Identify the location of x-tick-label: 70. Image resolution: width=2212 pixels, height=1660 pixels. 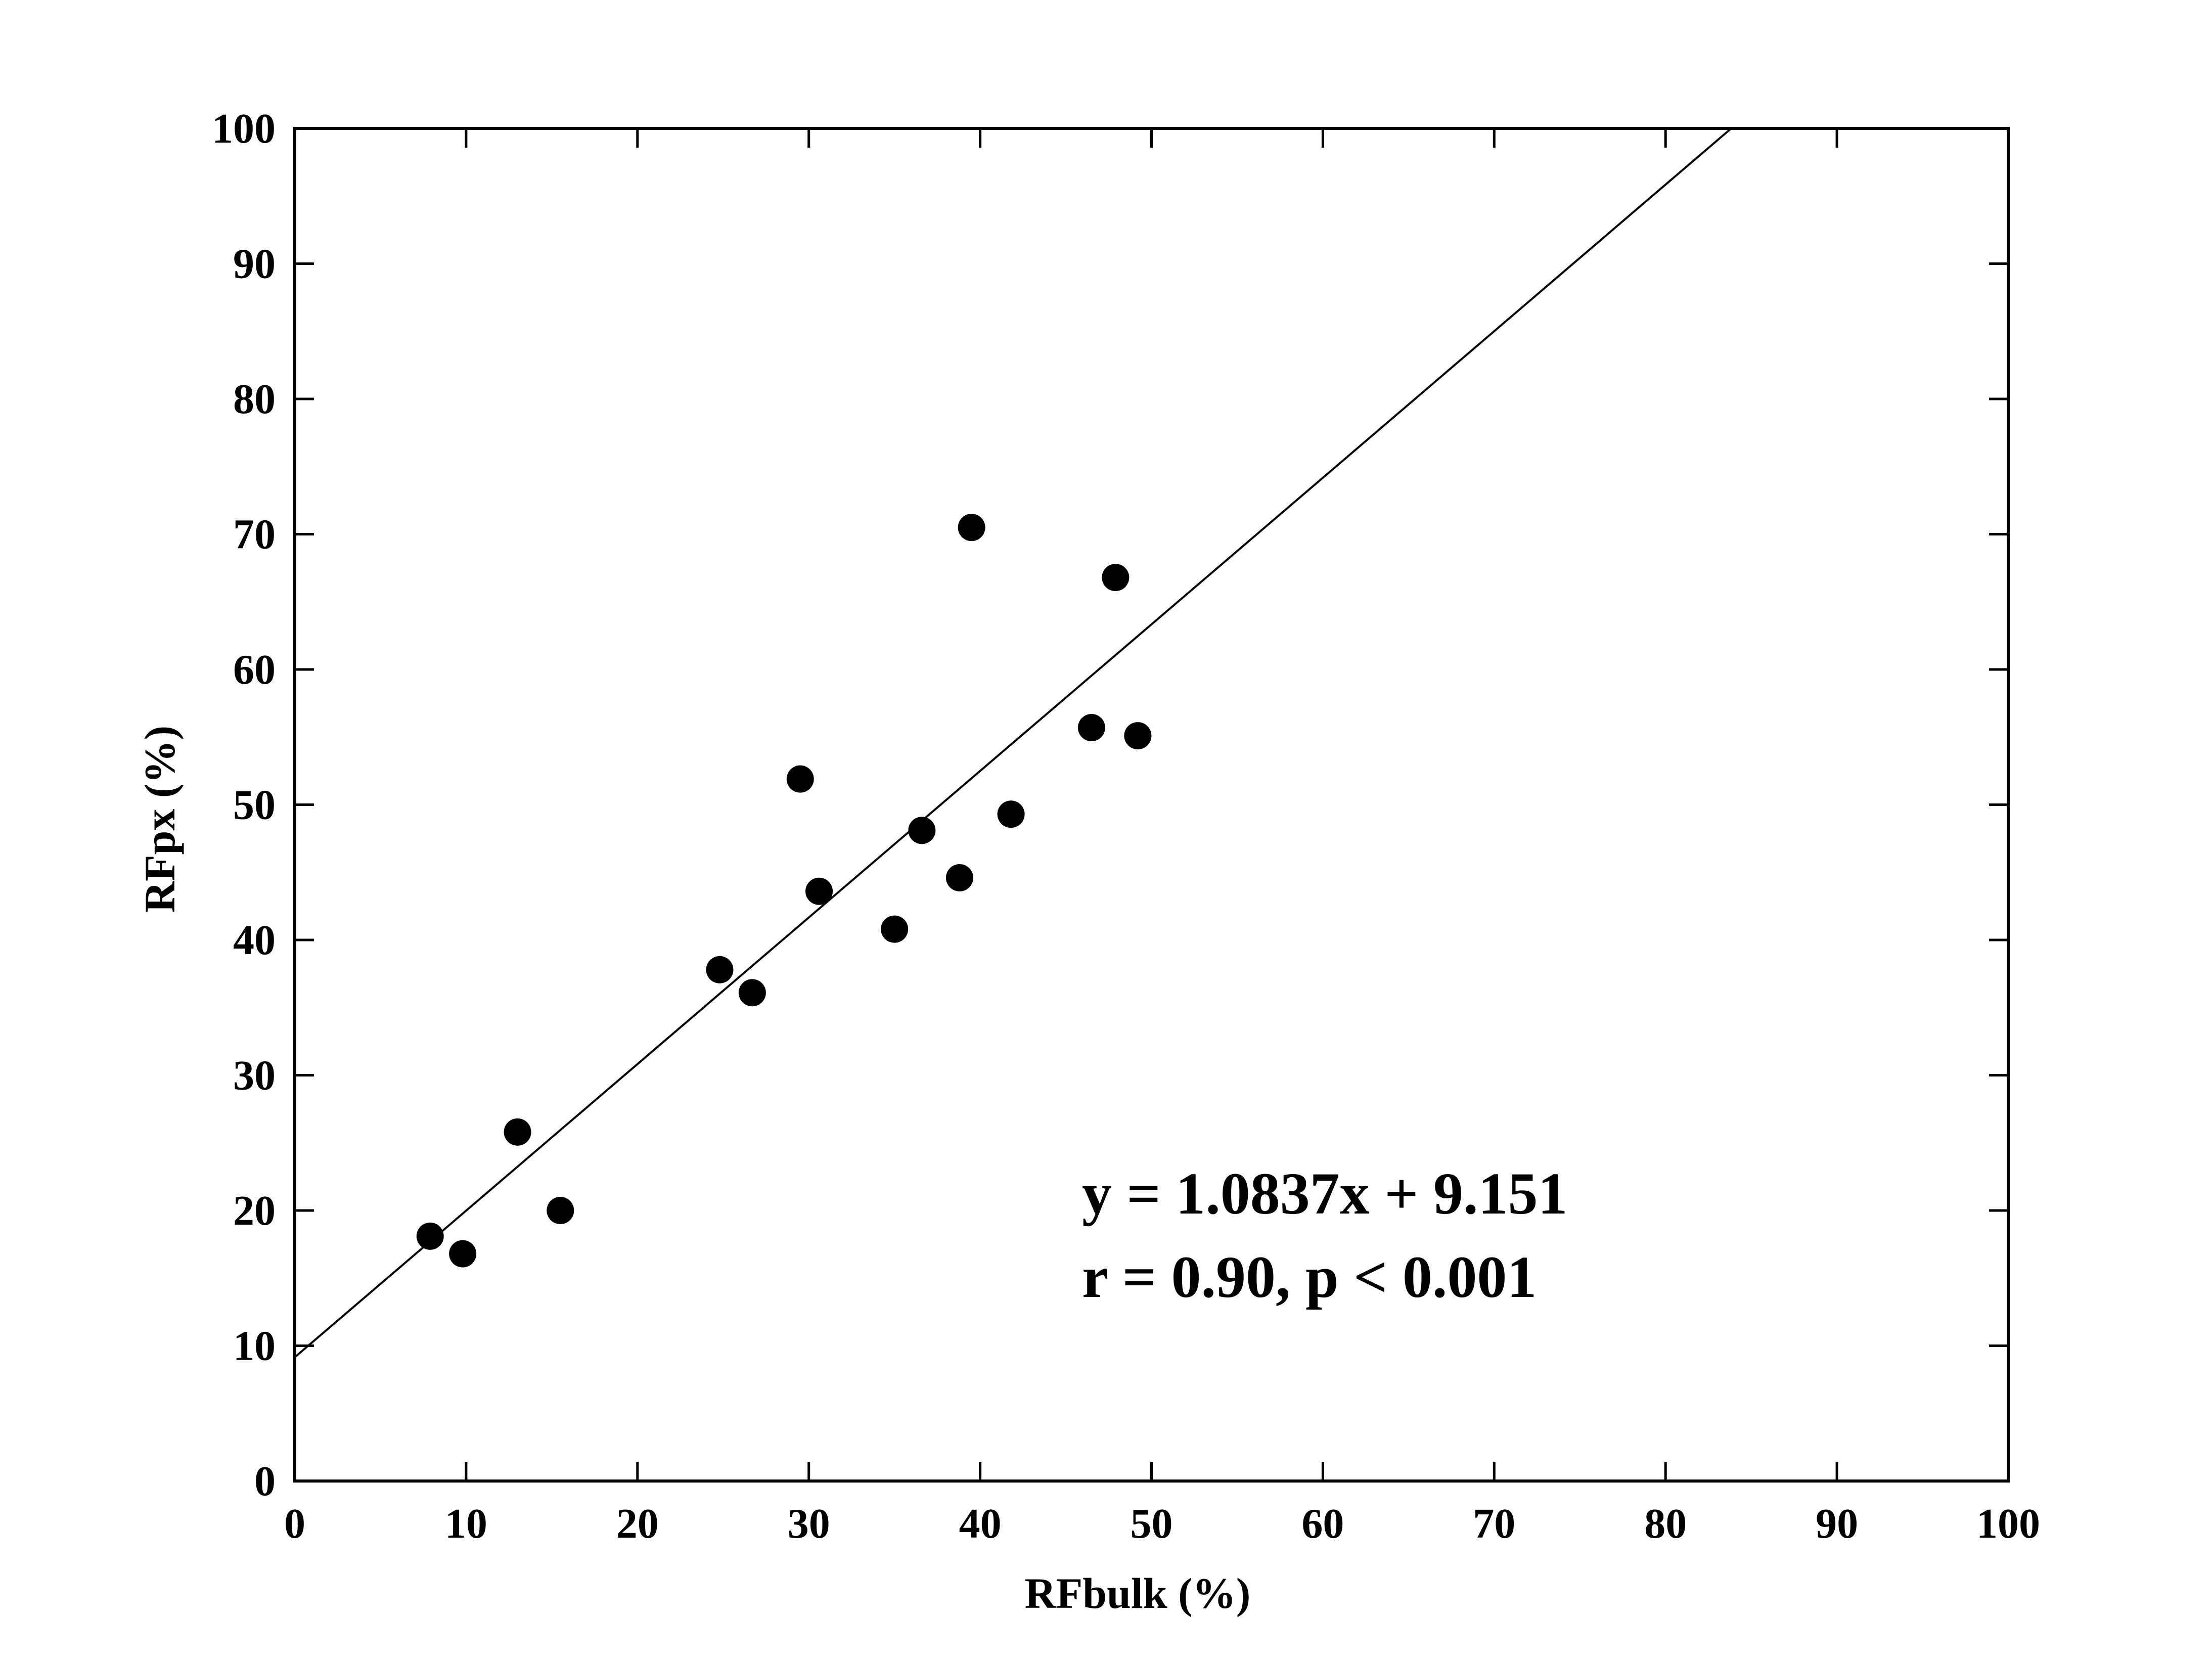
(1494, 1523).